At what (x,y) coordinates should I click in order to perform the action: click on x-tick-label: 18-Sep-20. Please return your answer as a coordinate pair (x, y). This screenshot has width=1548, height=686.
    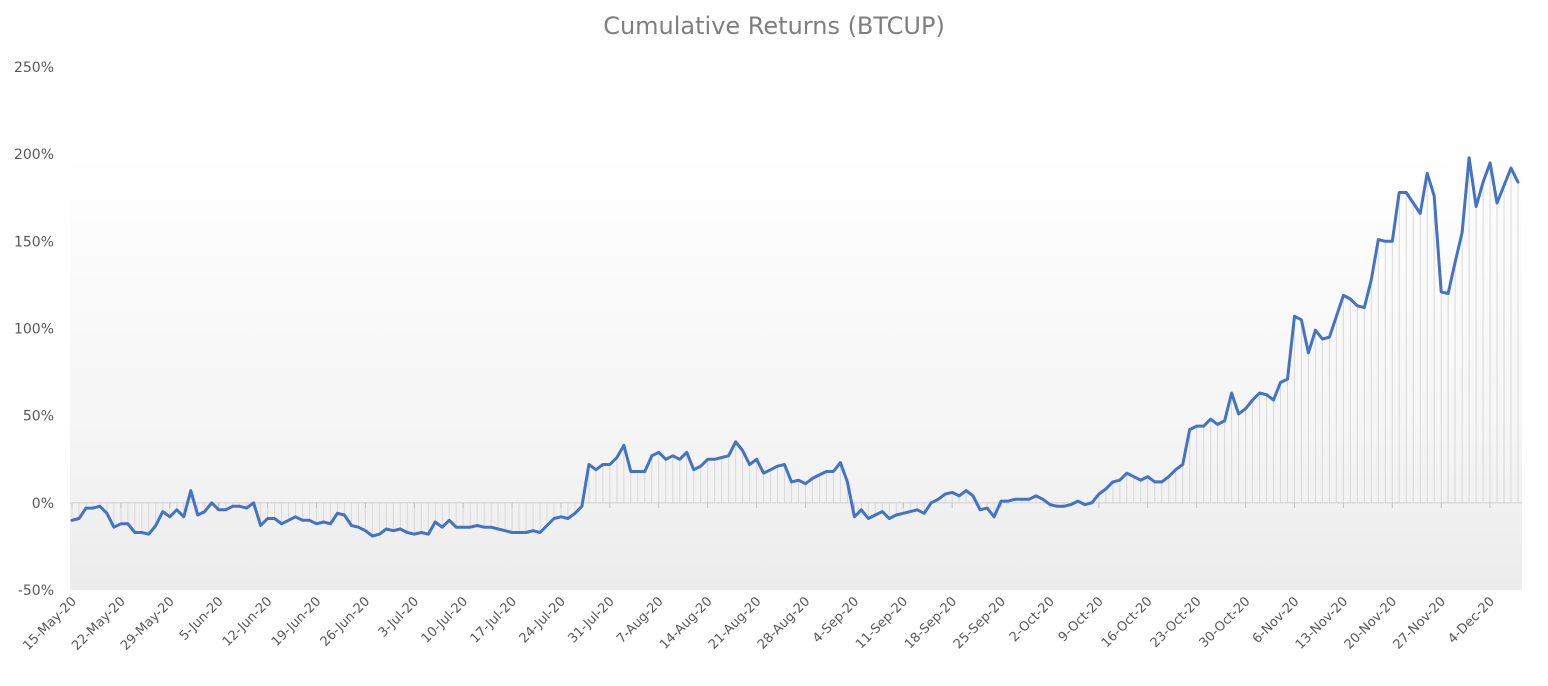
    Looking at the image, I should click on (931, 623).